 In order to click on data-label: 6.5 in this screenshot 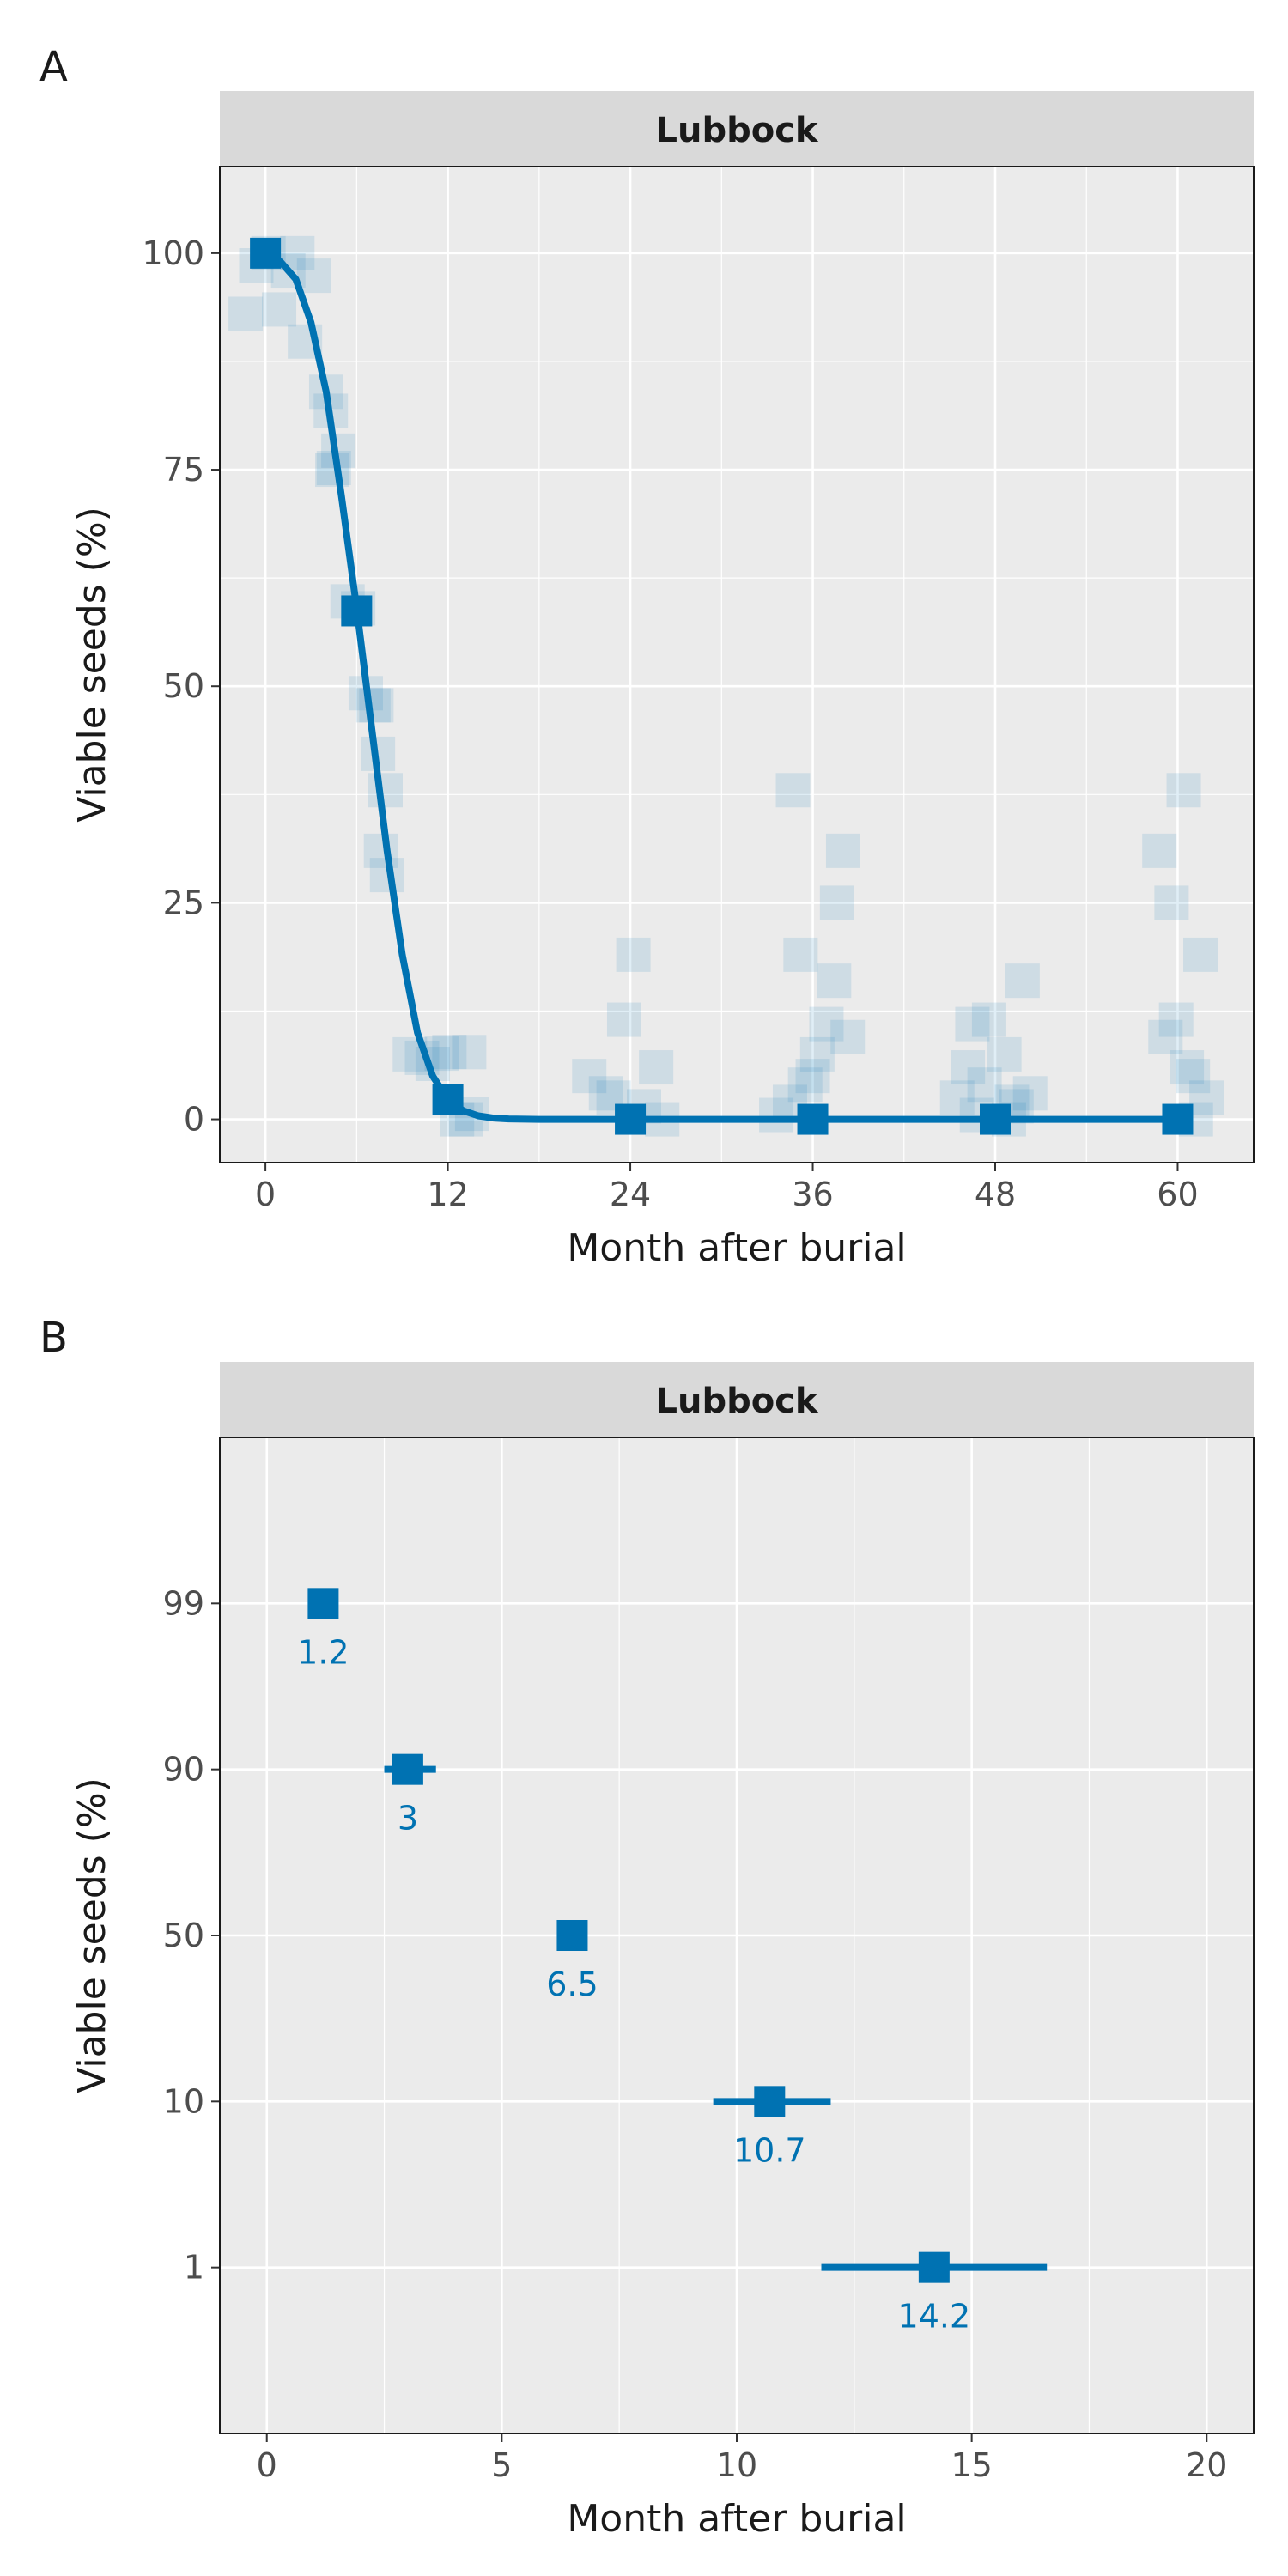, I will do `click(572, 1984)`.